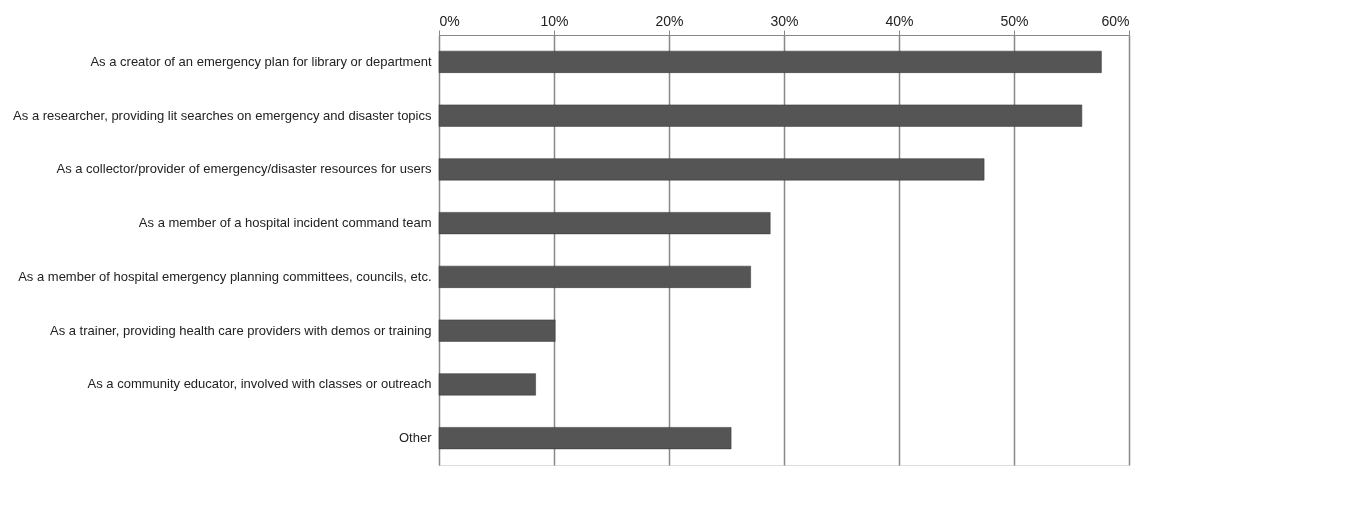 This screenshot has height=506, width=1353. What do you see at coordinates (899, 20) in the screenshot?
I see `x-tick-label: 40%` at bounding box center [899, 20].